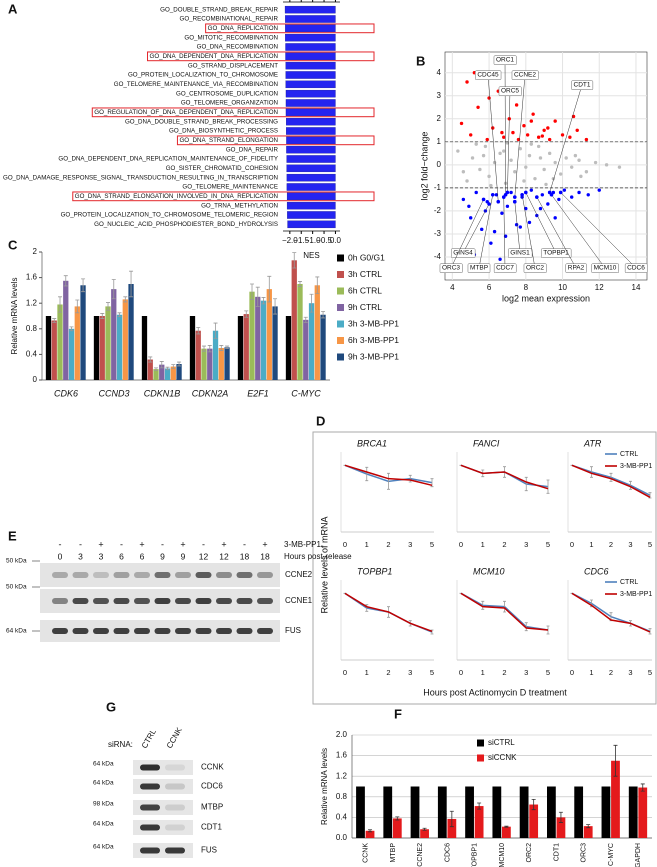 This screenshot has width=657, height=867. What do you see at coordinates (35, 251) in the screenshot?
I see `y-tick-label: 2` at bounding box center [35, 251].